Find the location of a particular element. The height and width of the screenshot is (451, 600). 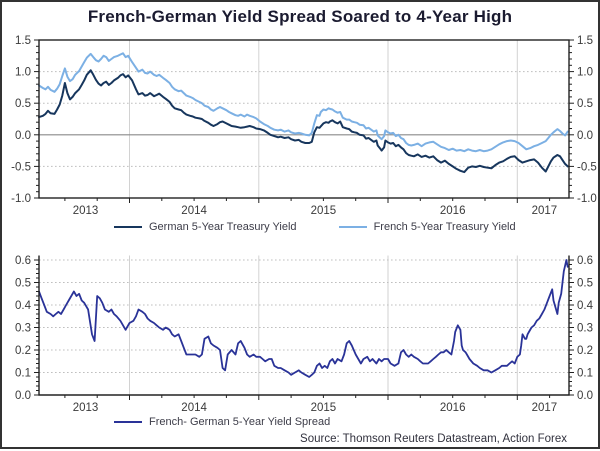

y-axis-label-right: 0.6 is located at coordinates (585, 261).